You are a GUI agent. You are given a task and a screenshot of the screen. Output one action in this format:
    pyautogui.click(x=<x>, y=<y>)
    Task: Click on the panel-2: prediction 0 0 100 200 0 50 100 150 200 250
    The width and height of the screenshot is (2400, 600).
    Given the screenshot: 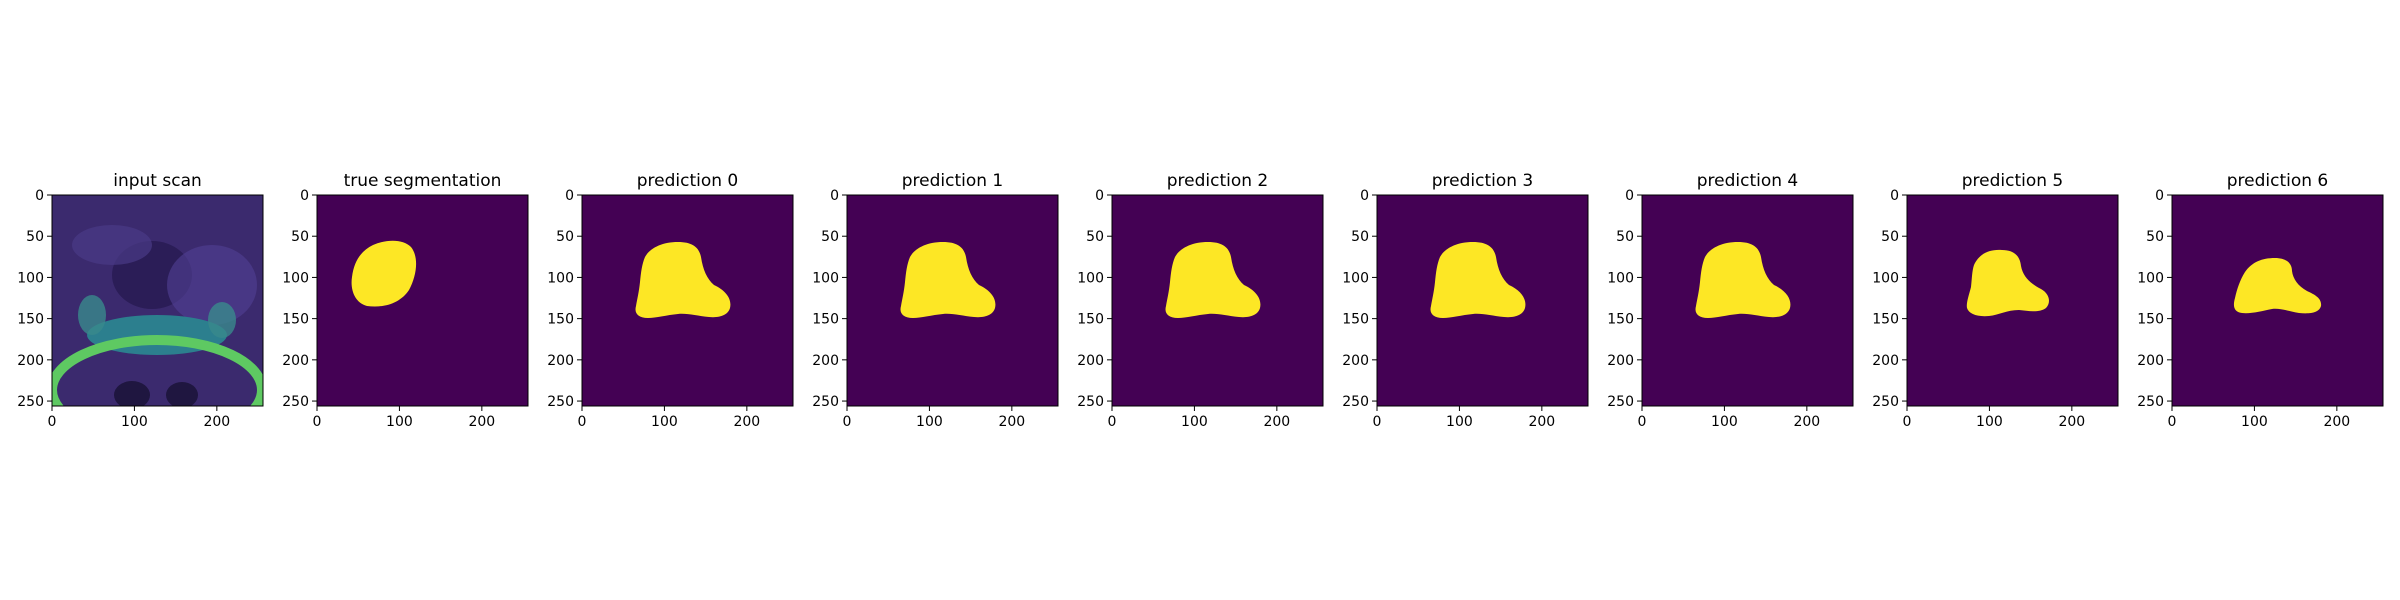 What is the action you would take?
    pyautogui.click(x=670, y=300)
    